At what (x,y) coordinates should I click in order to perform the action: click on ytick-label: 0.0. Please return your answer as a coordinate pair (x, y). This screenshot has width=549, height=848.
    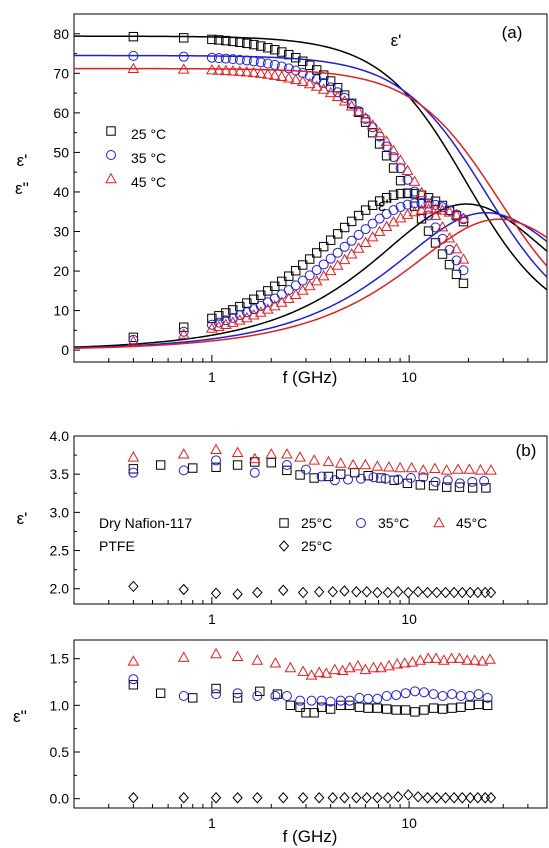
    Looking at the image, I should click on (60, 799).